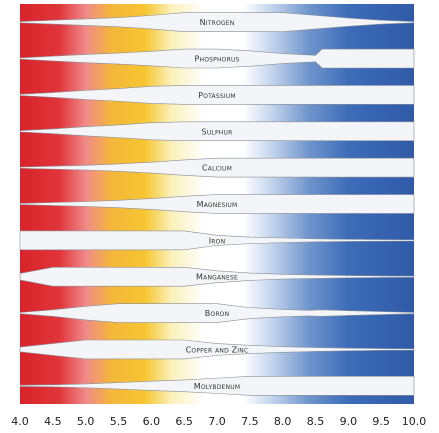  I want to click on band-molybdenum, so click(217, 386).